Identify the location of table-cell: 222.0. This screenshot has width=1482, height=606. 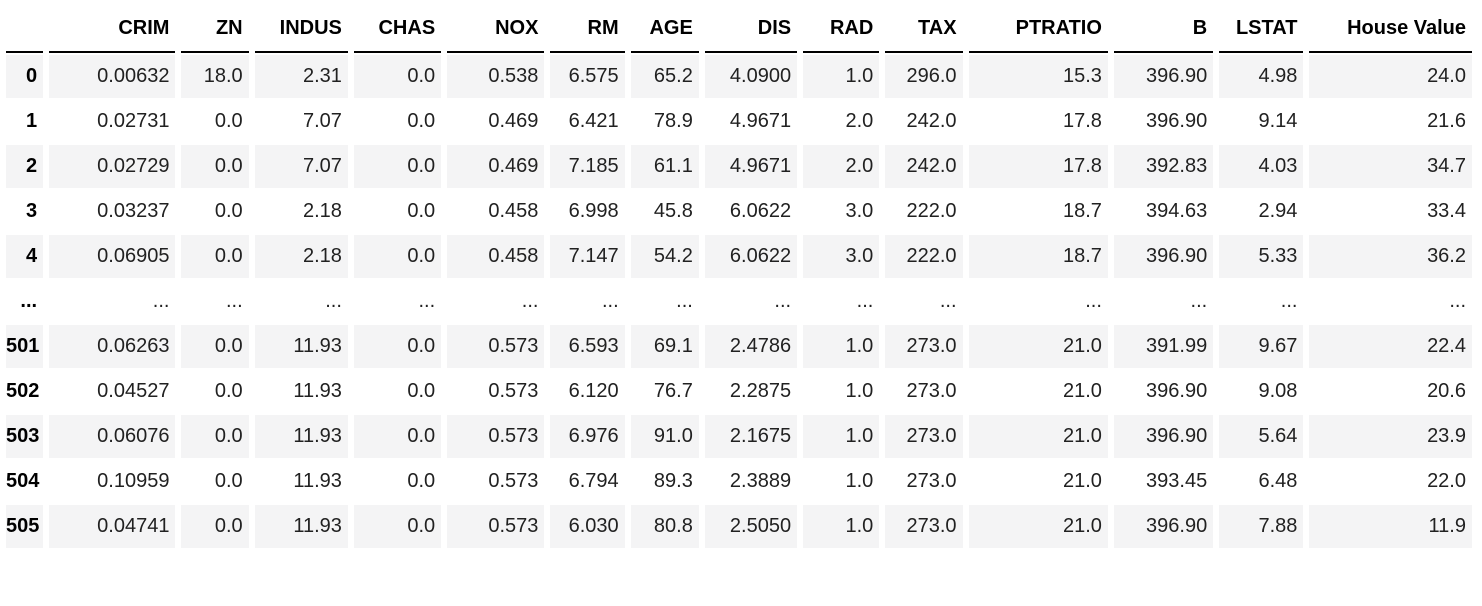
(924, 256).